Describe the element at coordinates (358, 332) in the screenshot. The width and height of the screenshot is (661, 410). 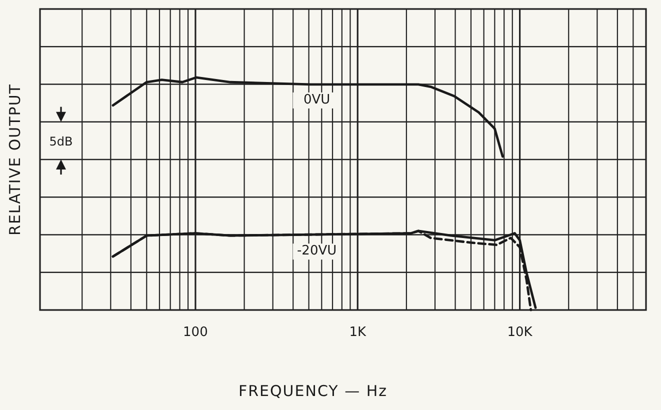
I see `x-tick-label: 1K` at that location.